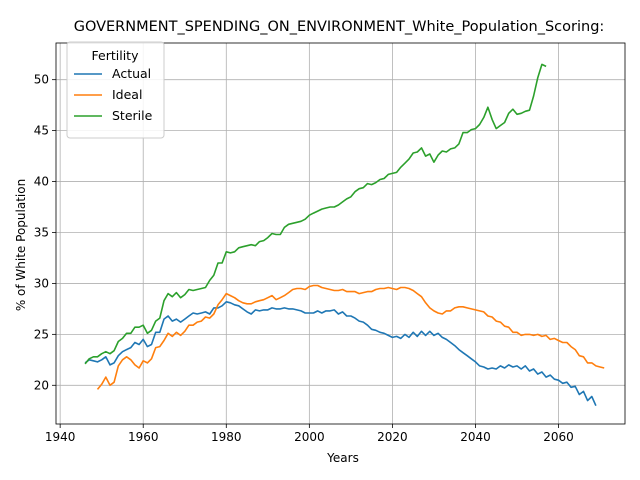  What do you see at coordinates (41, 80) in the screenshot?
I see `y-tick-label: 50` at bounding box center [41, 80].